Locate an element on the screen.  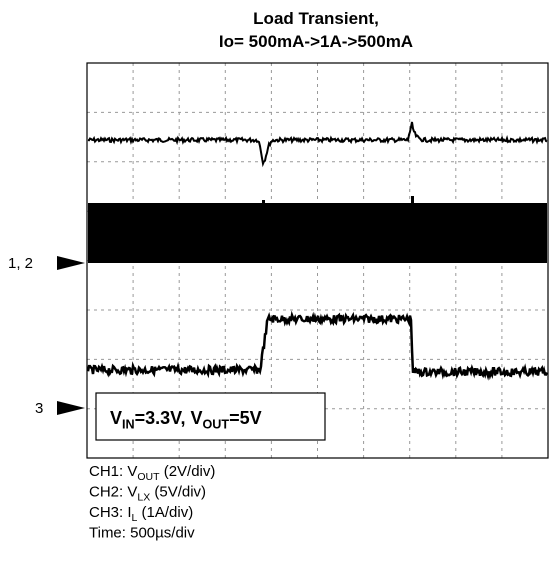
text-part: =3.3V, V is located at coordinates (169, 418).